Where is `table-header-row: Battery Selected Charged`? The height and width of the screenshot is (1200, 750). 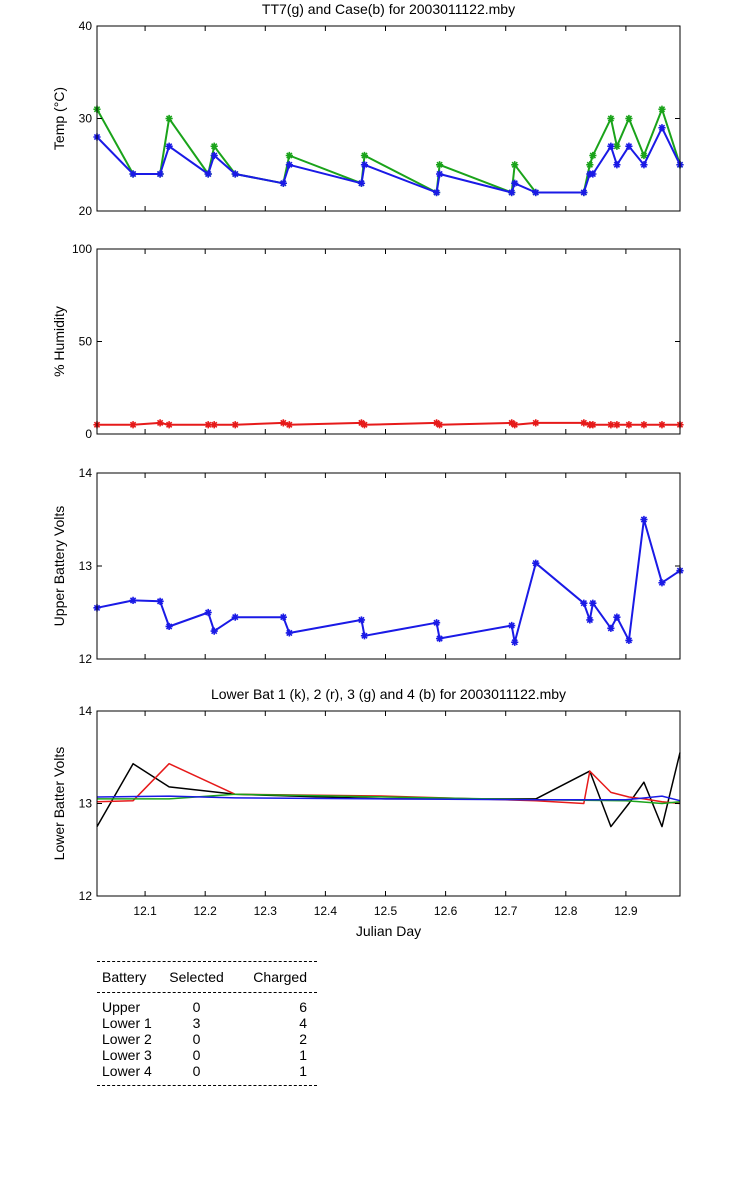 table-header-row: Battery Selected Charged is located at coordinates (207, 977).